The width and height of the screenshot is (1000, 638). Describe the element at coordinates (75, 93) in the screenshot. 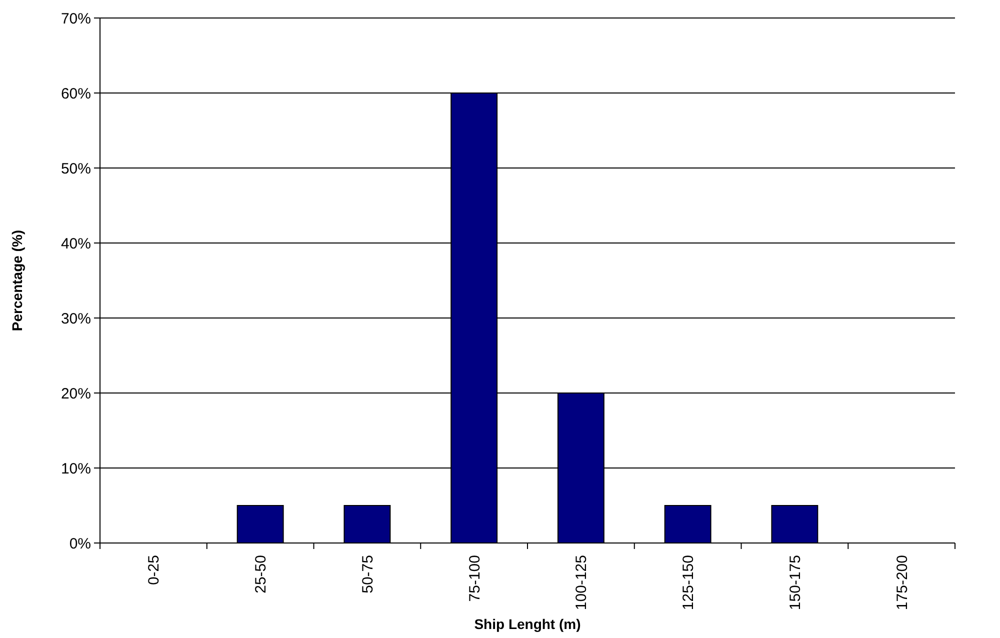

I see `y-tick-label: 60%` at that location.